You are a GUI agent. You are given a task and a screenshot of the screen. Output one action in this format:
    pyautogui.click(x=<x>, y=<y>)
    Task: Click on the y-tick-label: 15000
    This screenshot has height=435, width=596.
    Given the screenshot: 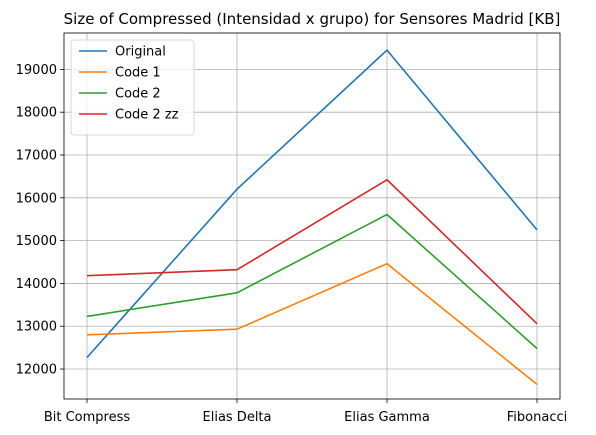 What is the action you would take?
    pyautogui.click(x=36, y=241)
    